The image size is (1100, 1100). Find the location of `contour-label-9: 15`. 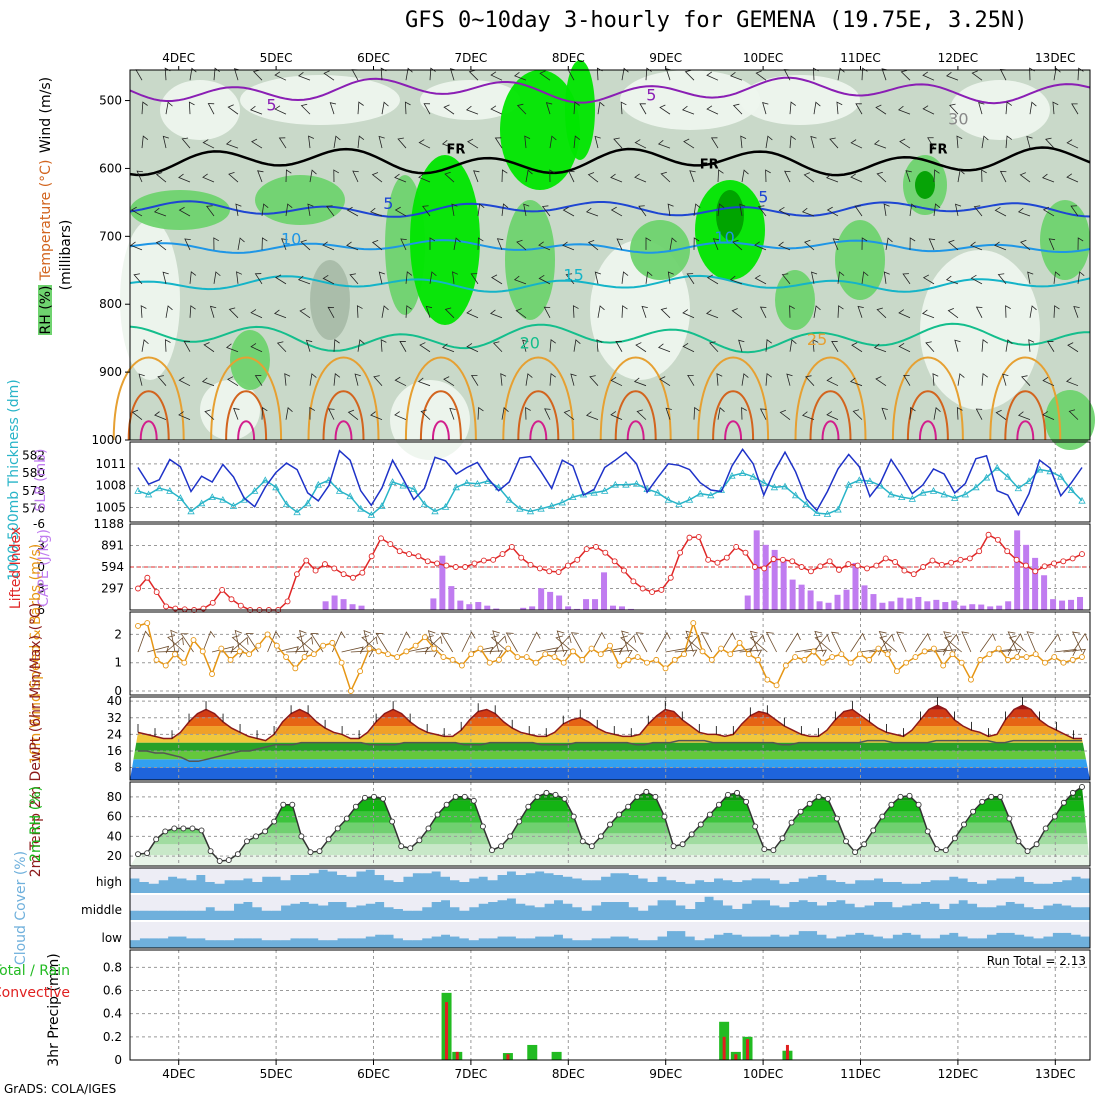

contour-label-9: 15 is located at coordinates (573, 274).